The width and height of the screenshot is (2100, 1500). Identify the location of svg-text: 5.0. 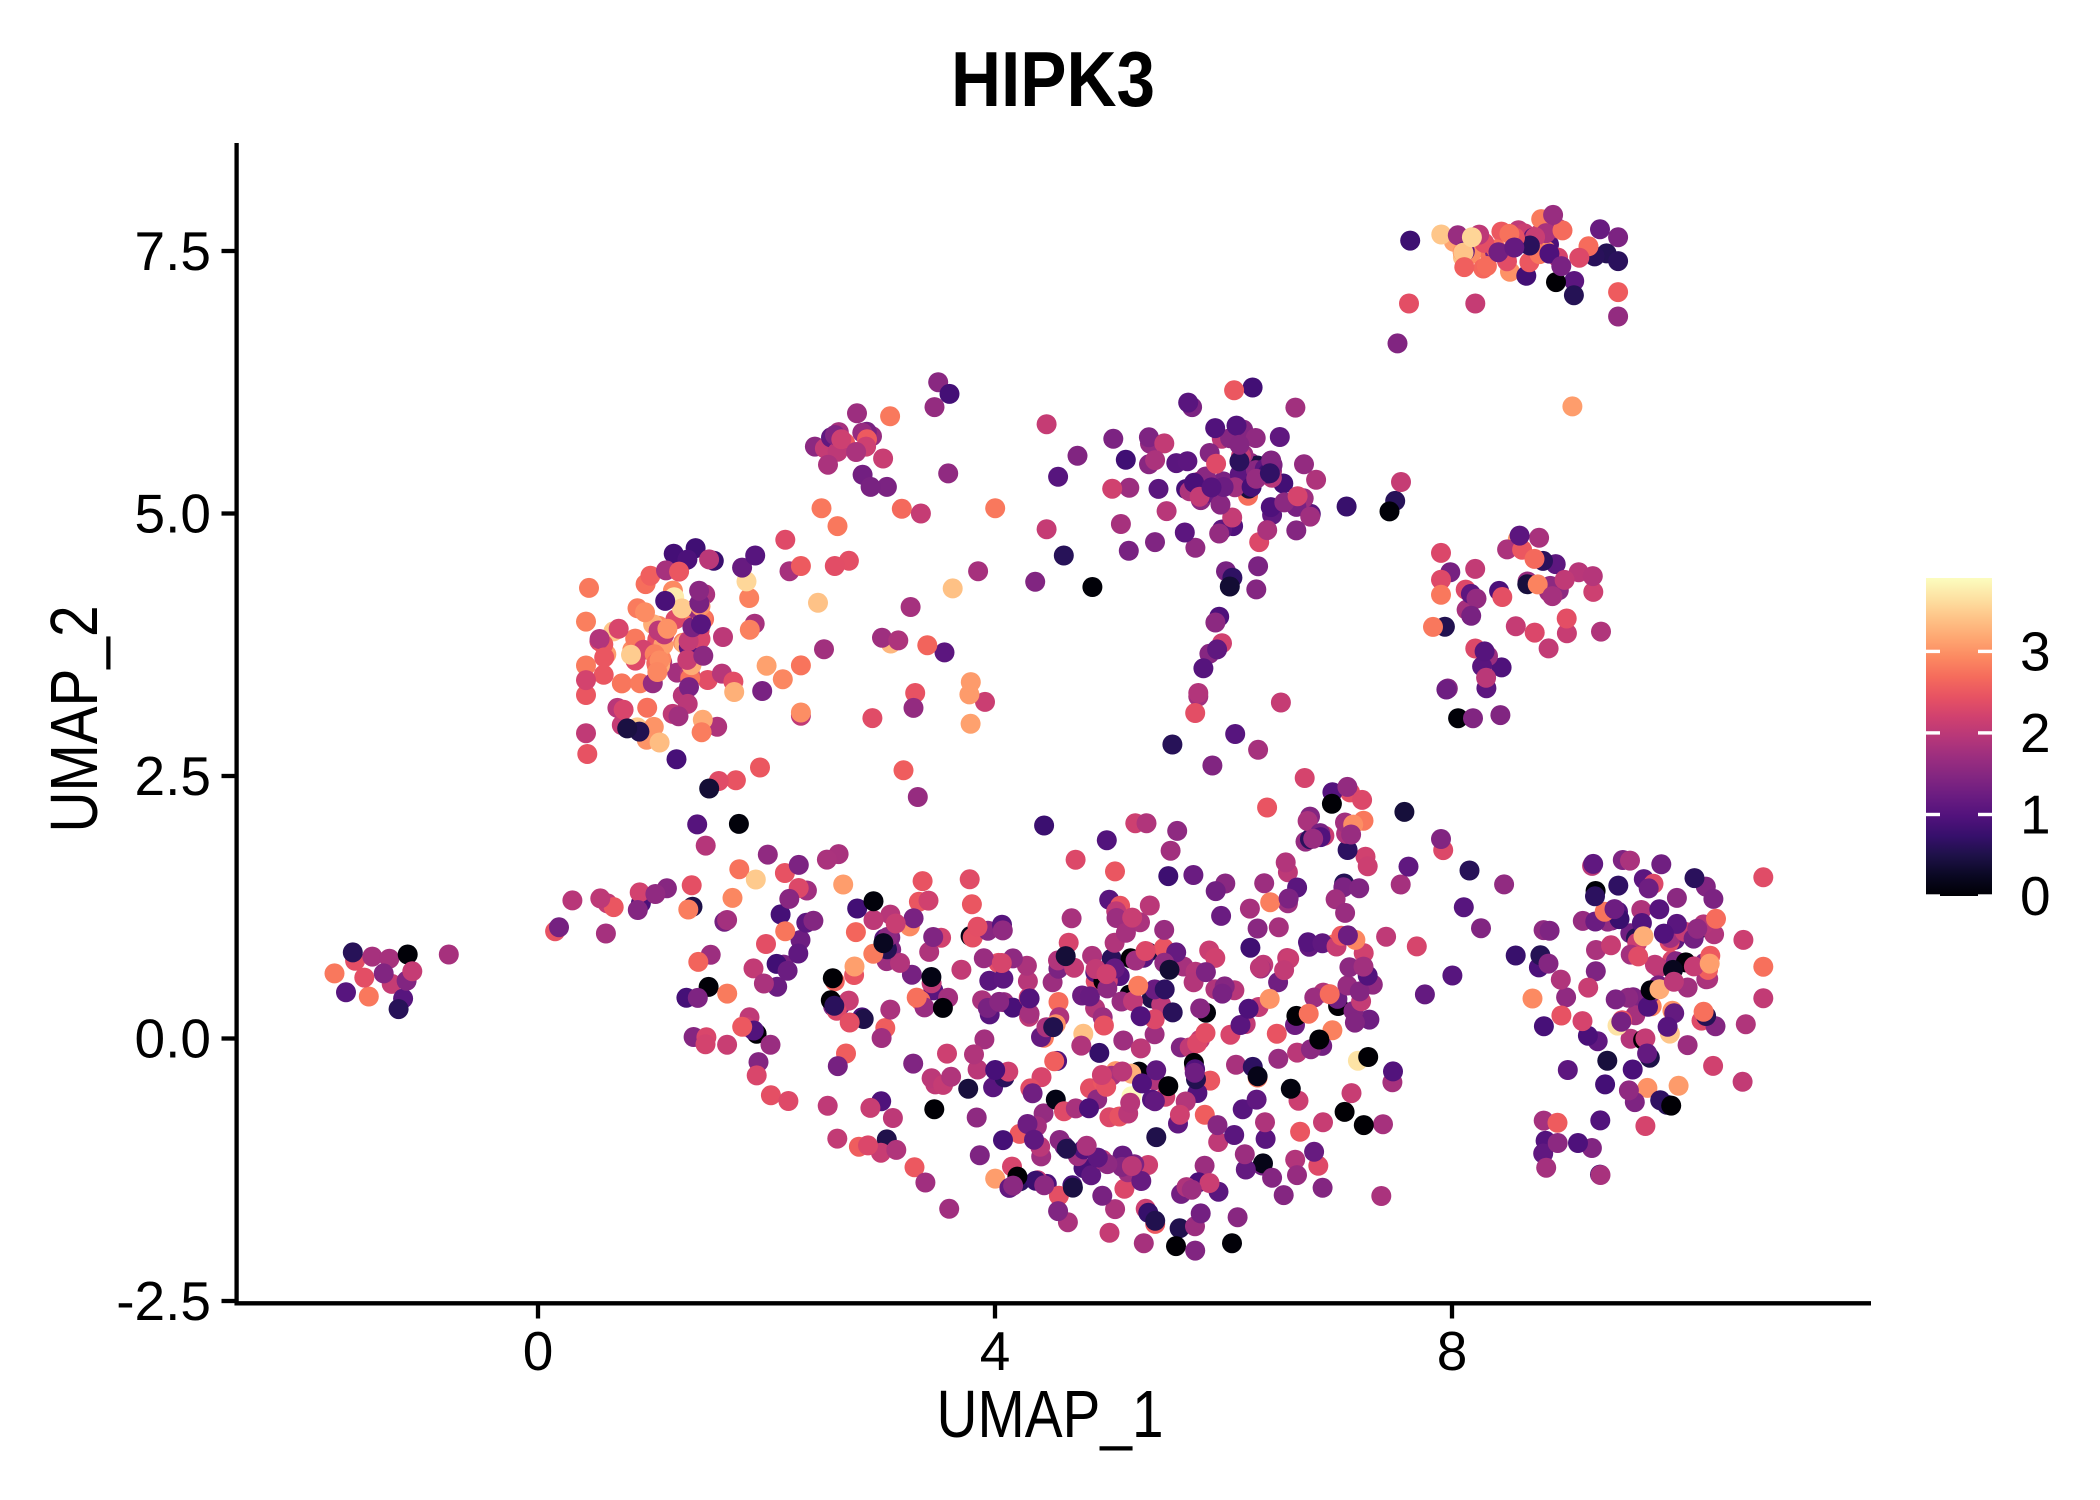
(173, 514).